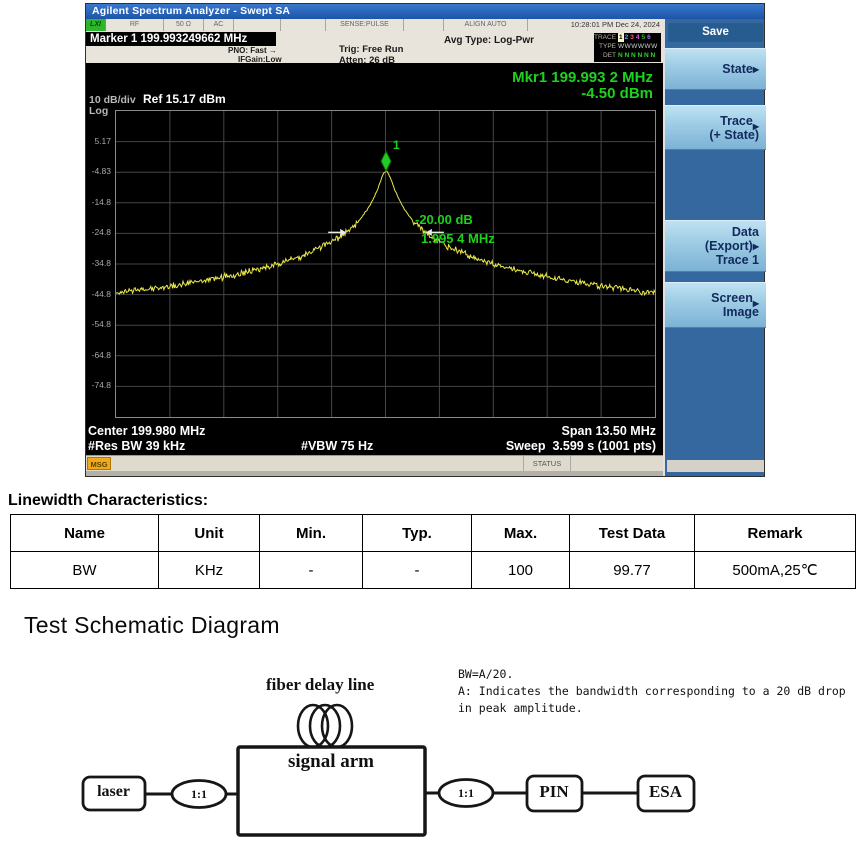 This screenshot has width=860, height=842. Describe the element at coordinates (147, 431) in the screenshot. I see `center-frequency-label: Center 199.980 MHz` at that location.